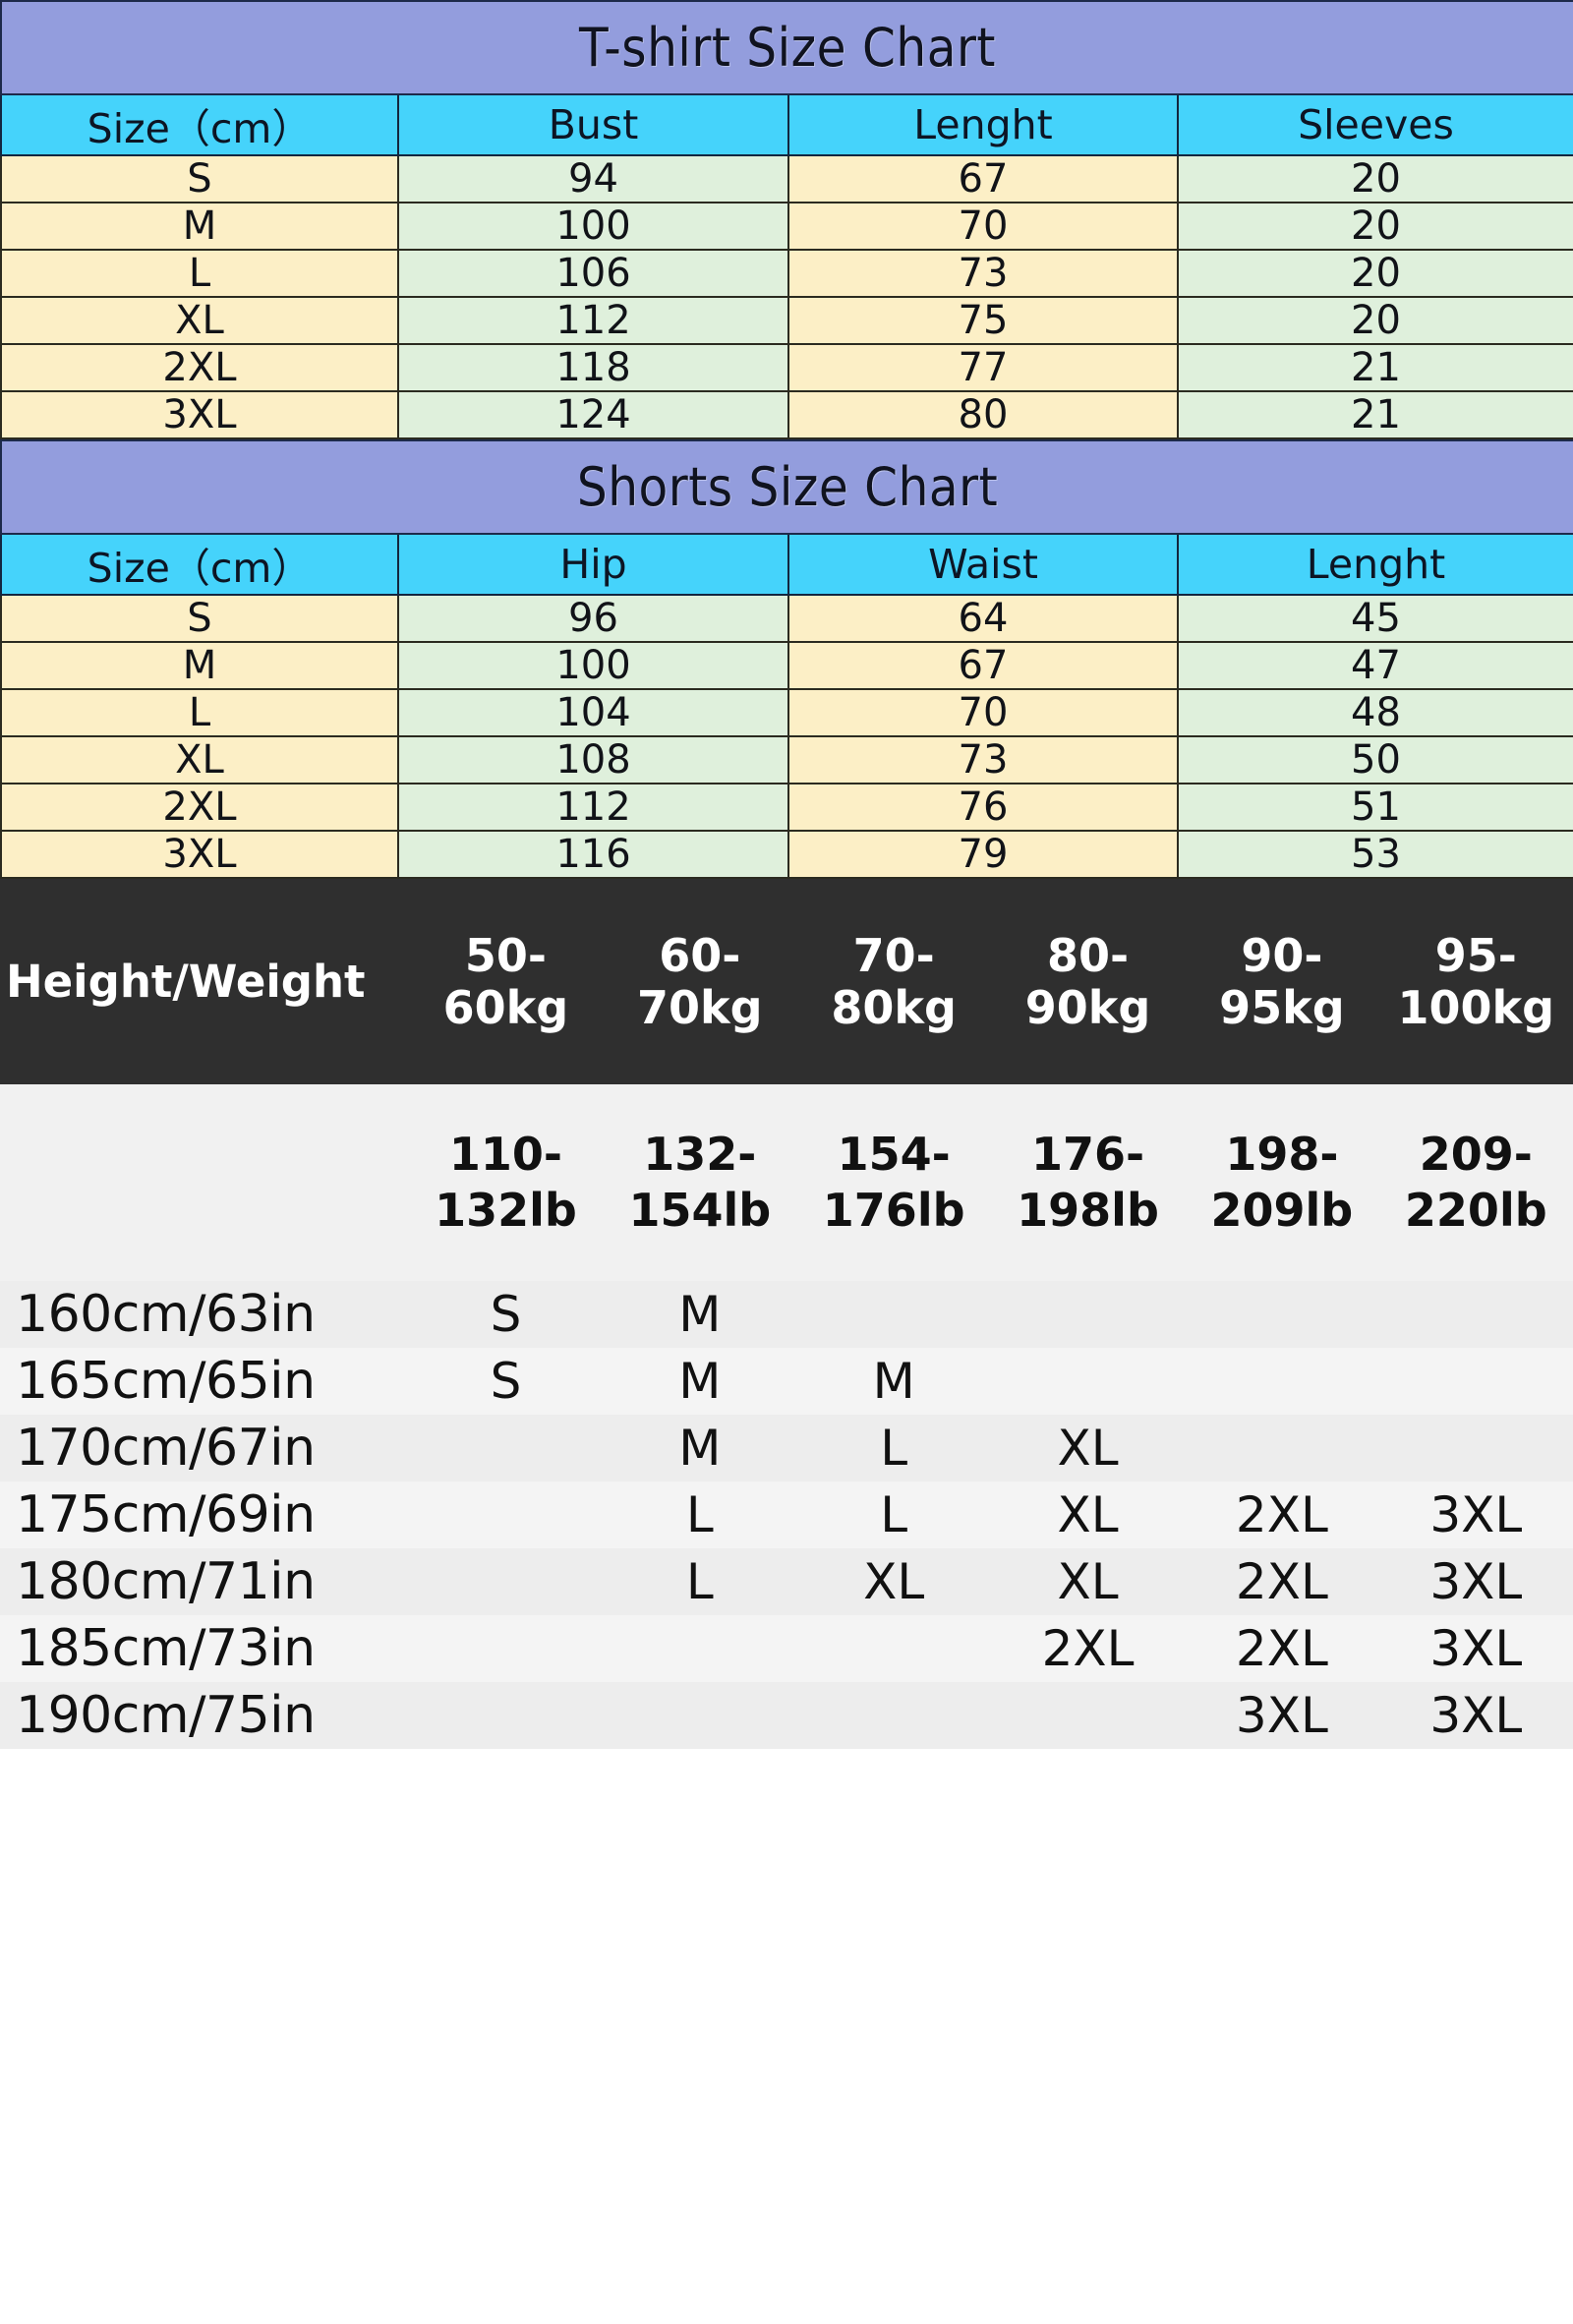  I want to click on shorts-cell: 45, so click(1374, 618).